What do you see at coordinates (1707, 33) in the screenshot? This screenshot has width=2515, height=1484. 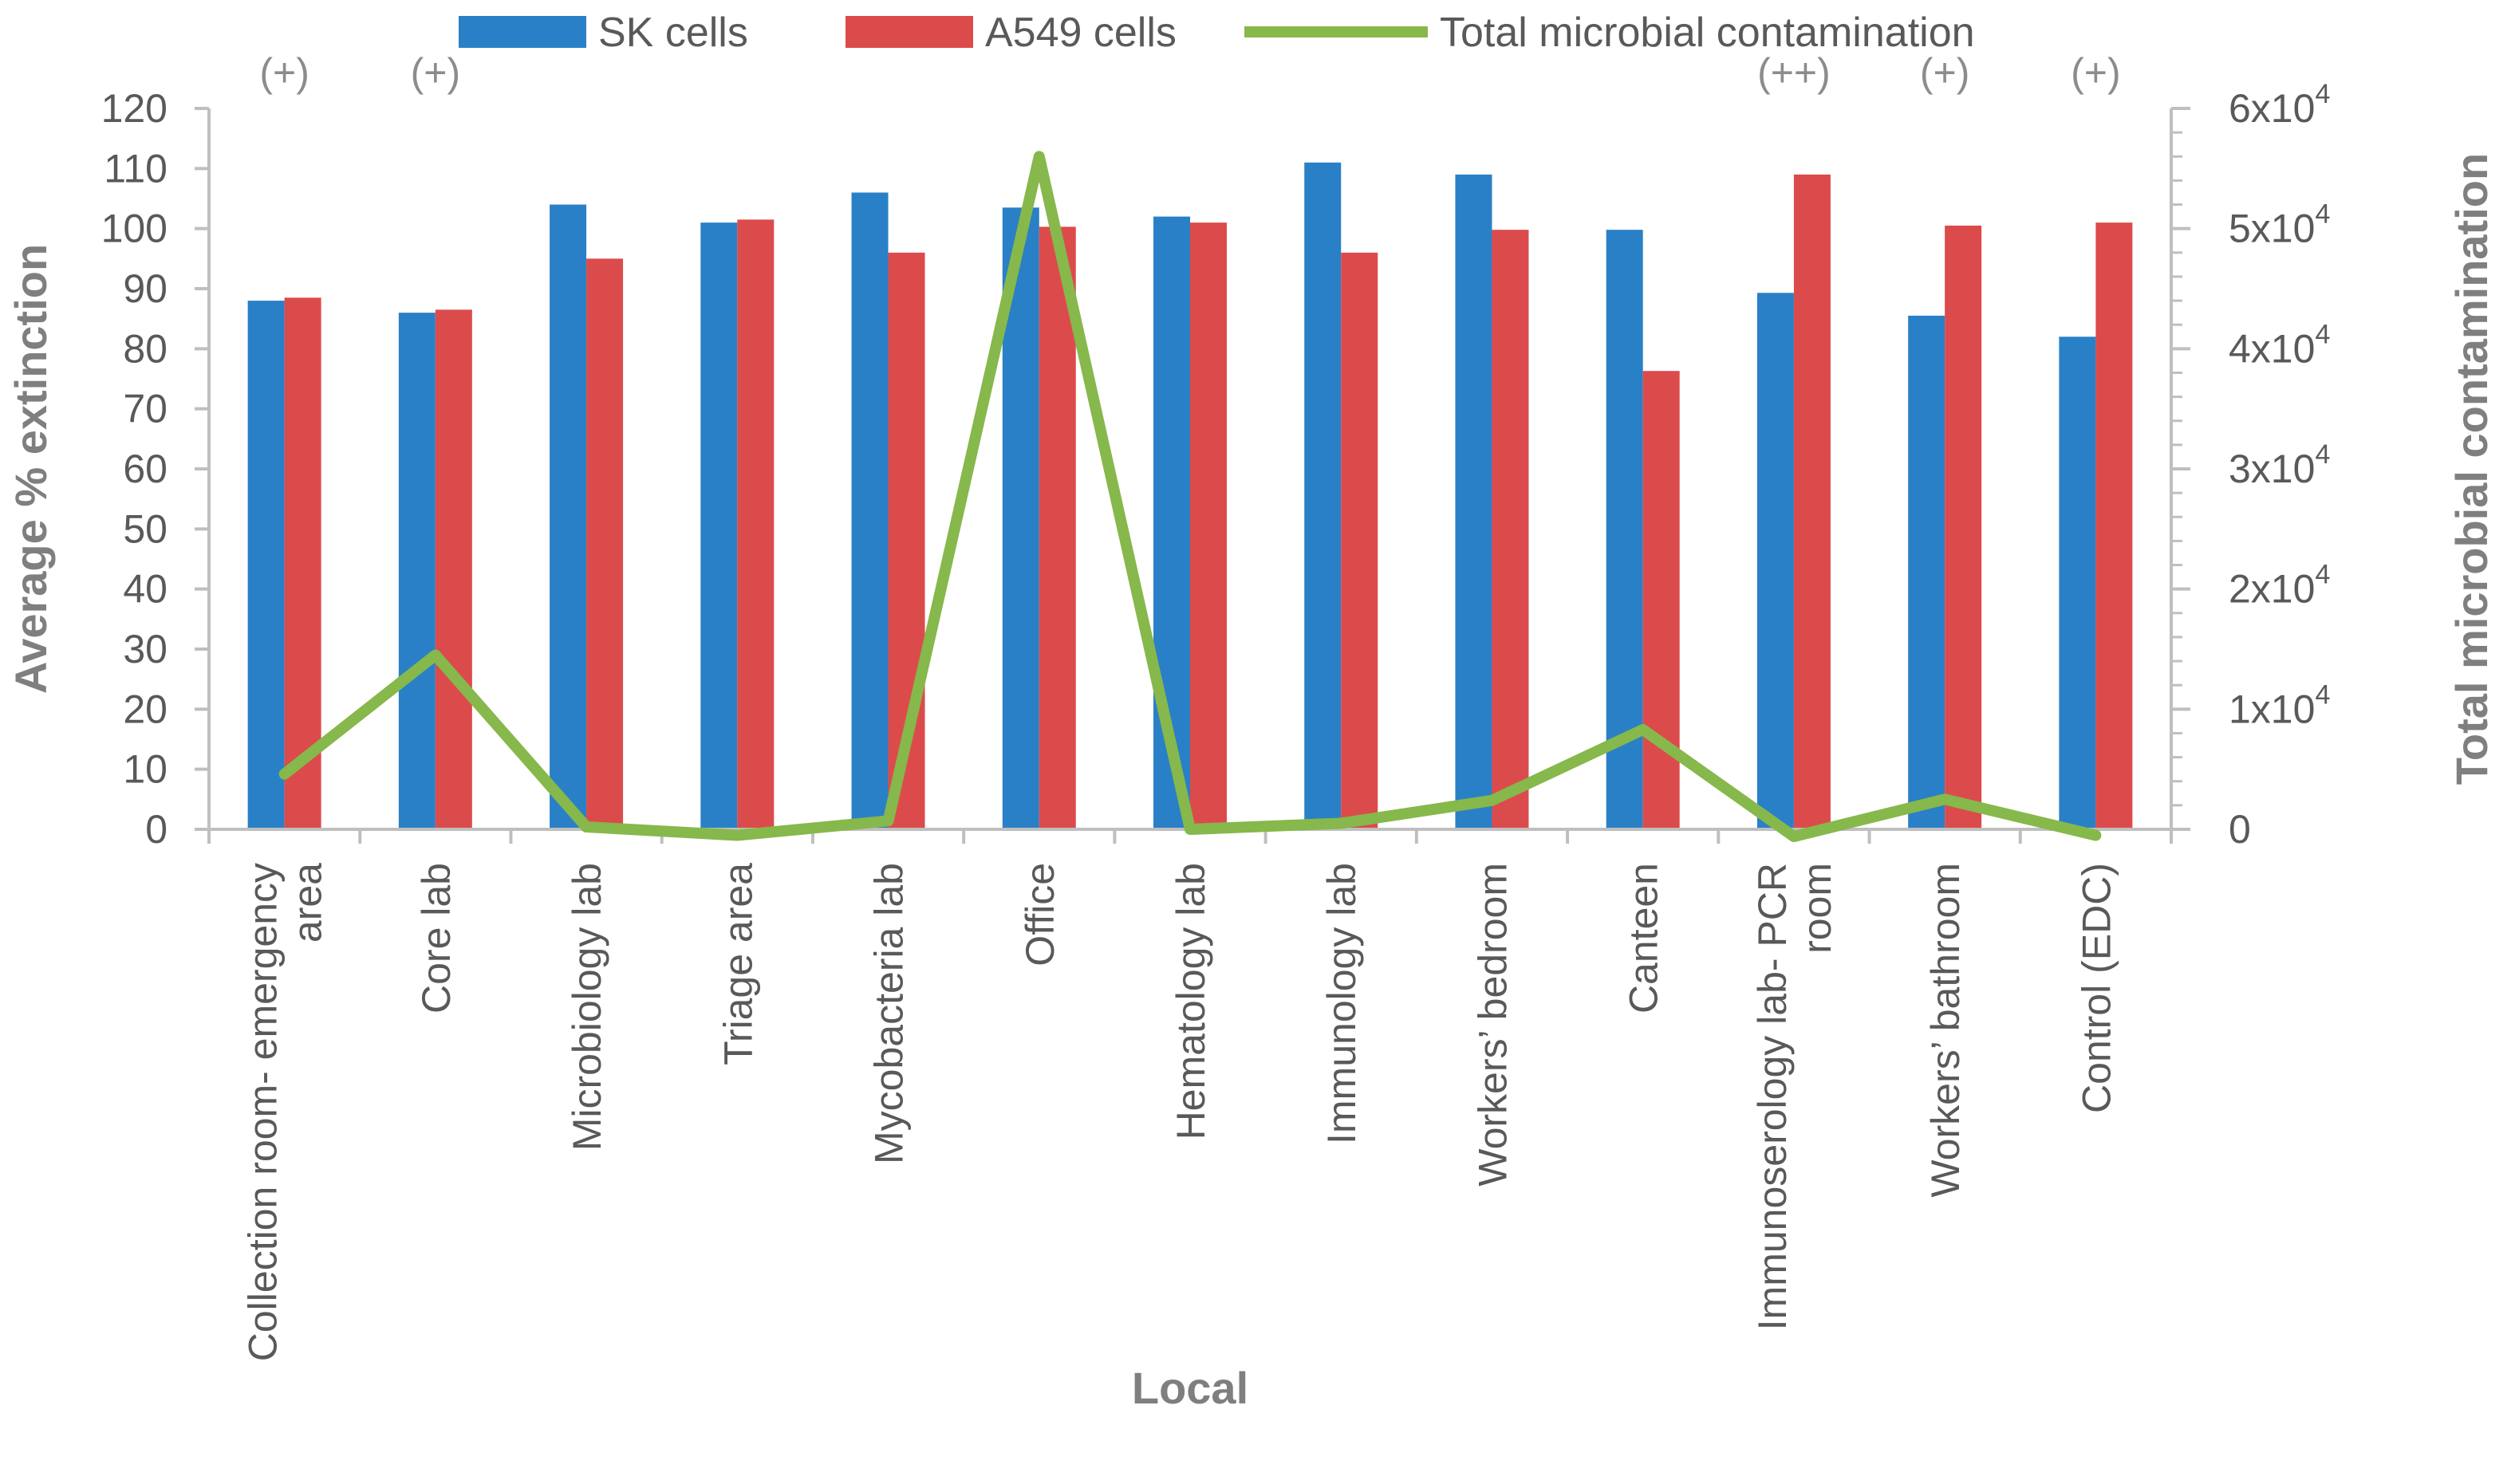 I see `legend-label-2: Total microbial contamination` at bounding box center [1707, 33].